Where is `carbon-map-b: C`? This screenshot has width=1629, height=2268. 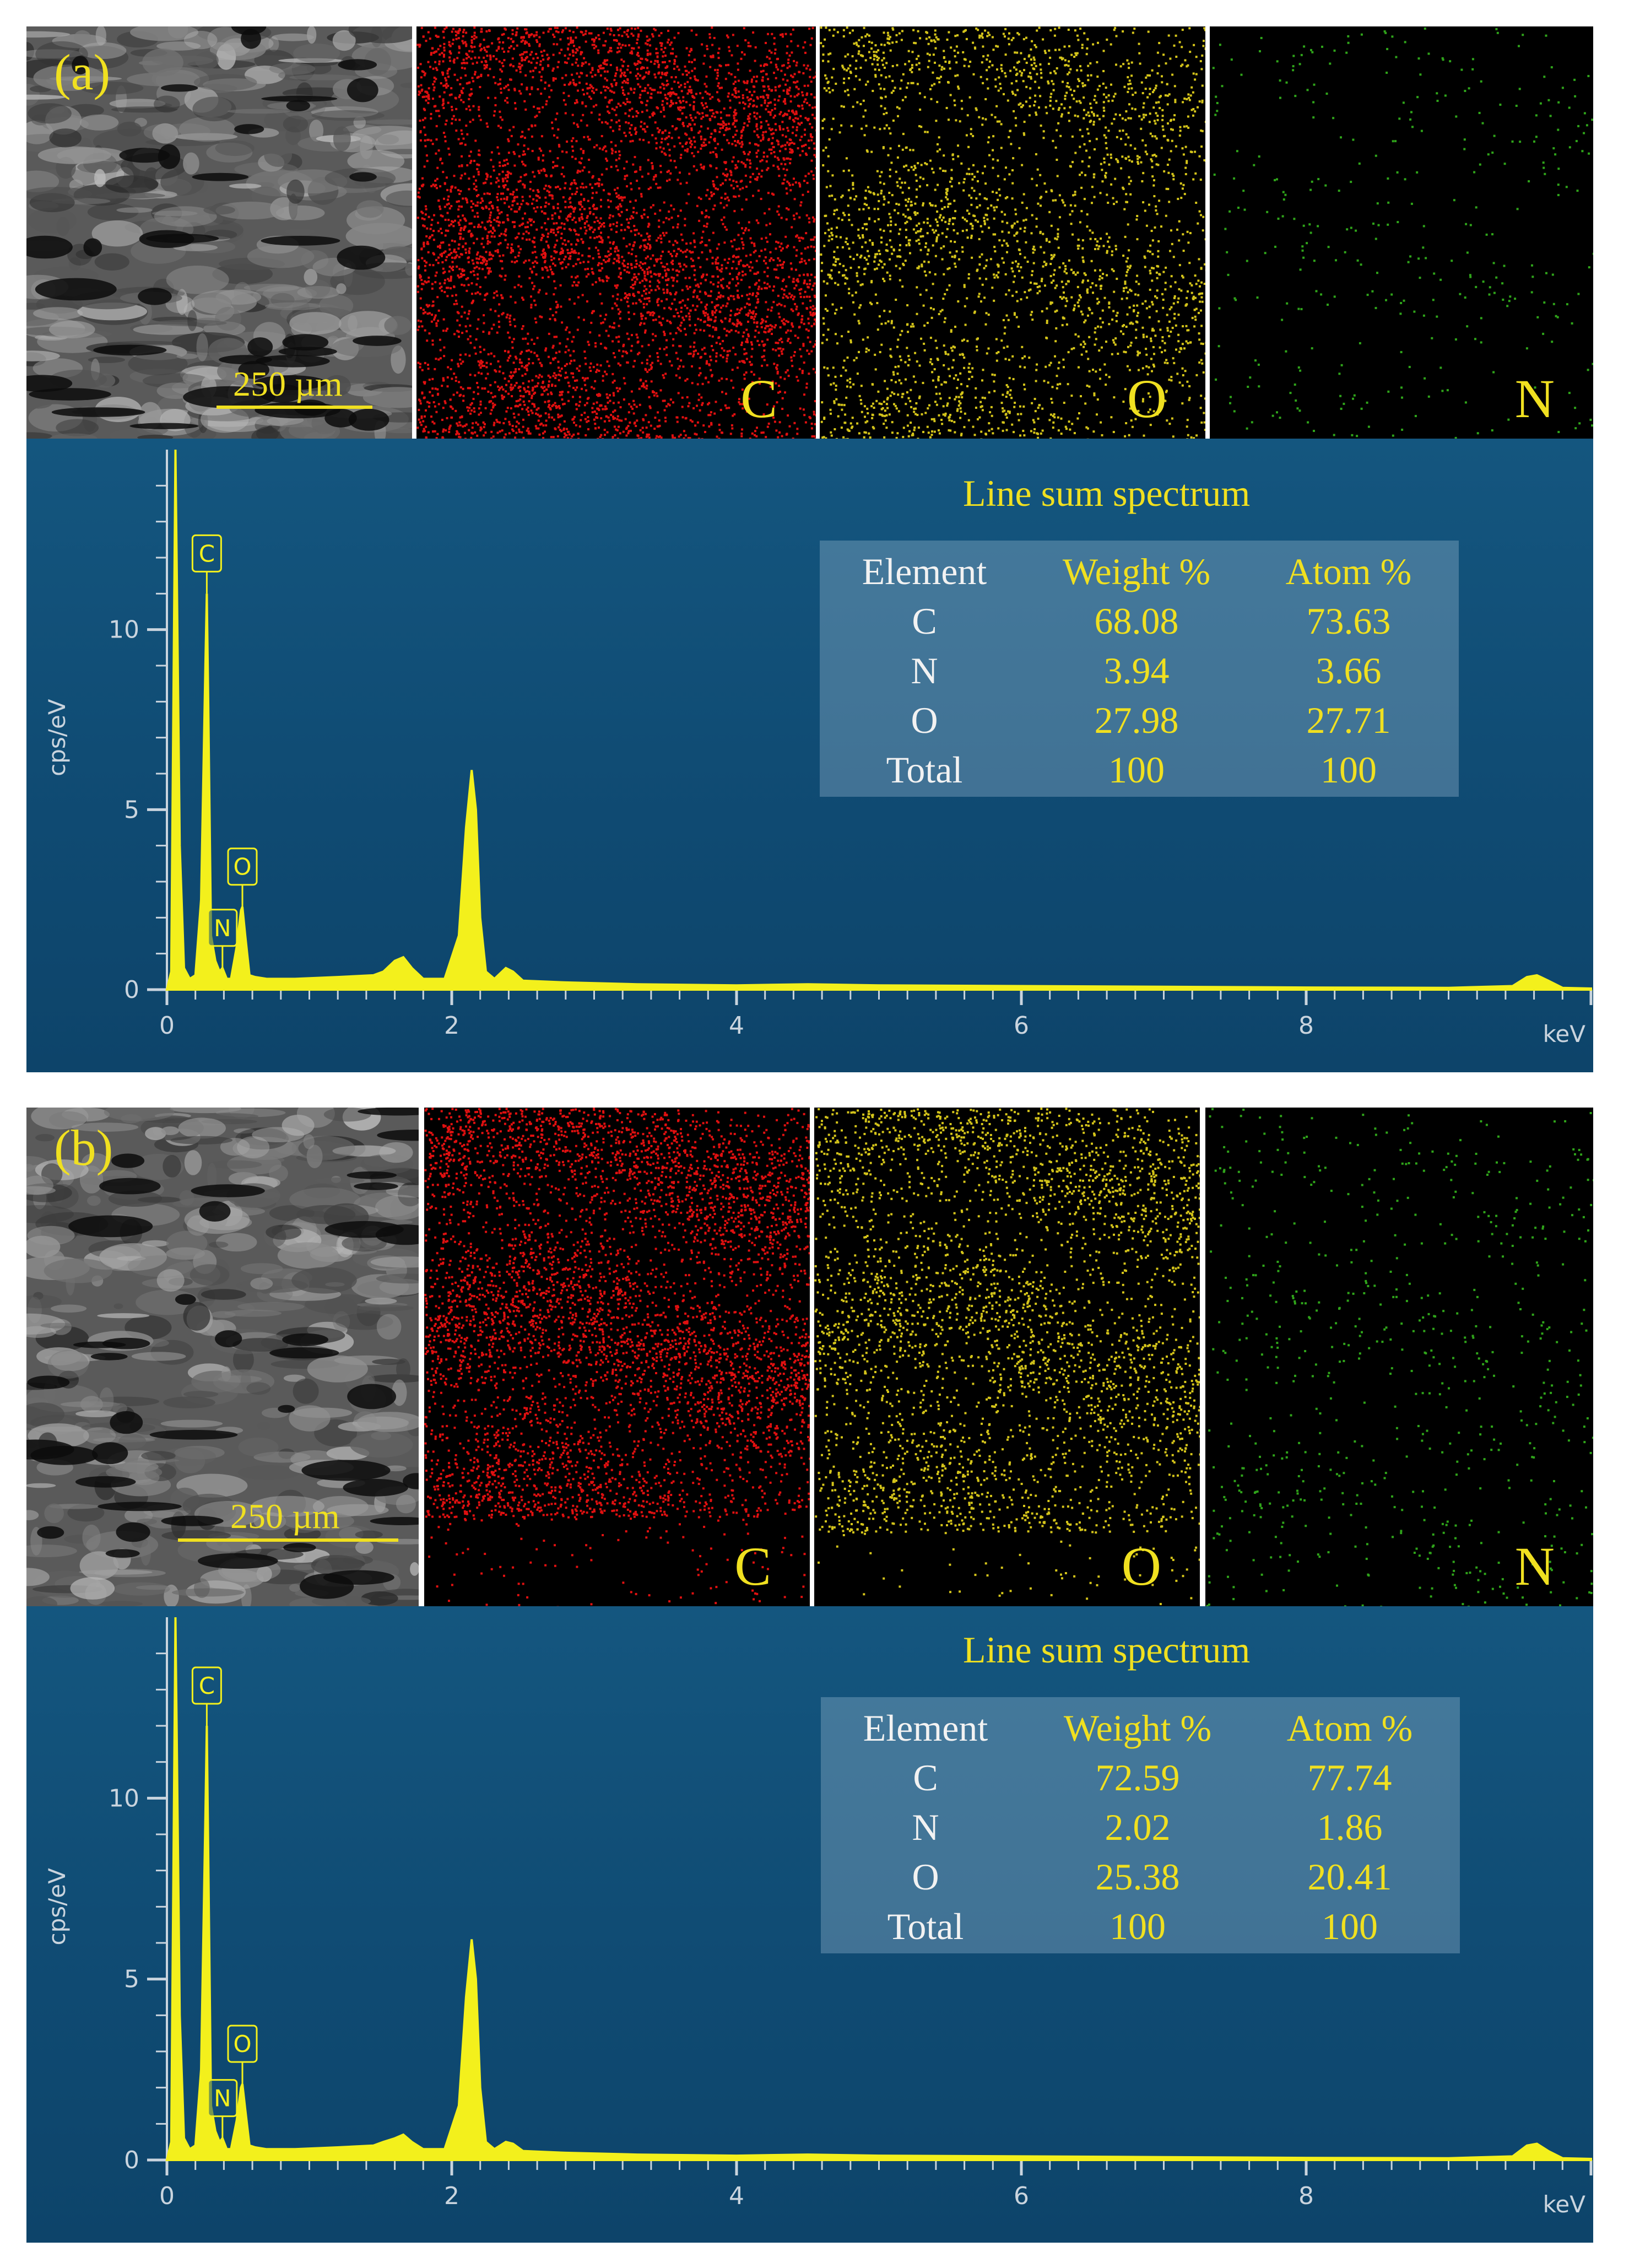 carbon-map-b: C is located at coordinates (617, 1357).